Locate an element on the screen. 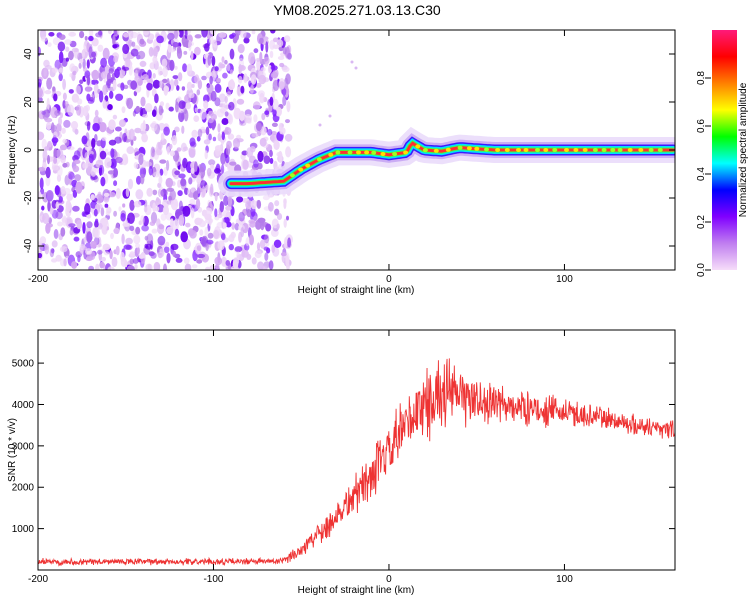 The image size is (750, 600). y-tick-label: 4000 is located at coordinates (23, 405).